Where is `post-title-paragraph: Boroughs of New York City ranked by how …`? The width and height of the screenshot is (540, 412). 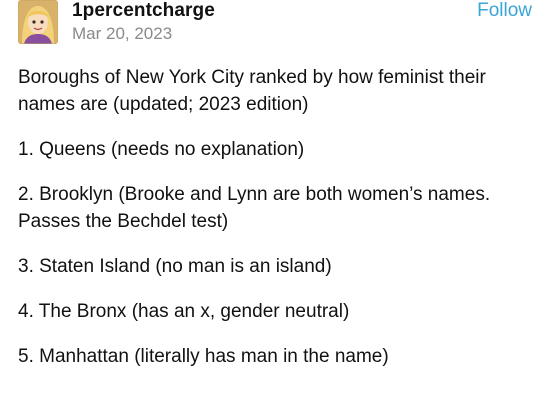
post-title-paragraph: Boroughs of New York City ranked by how … is located at coordinates (252, 91).